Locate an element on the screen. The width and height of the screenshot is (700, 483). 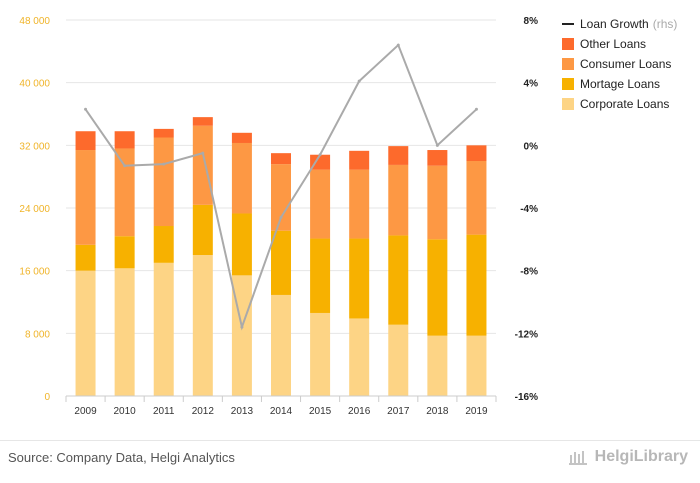
legend-label-rhs: (rhs) is located at coordinates (665, 24).